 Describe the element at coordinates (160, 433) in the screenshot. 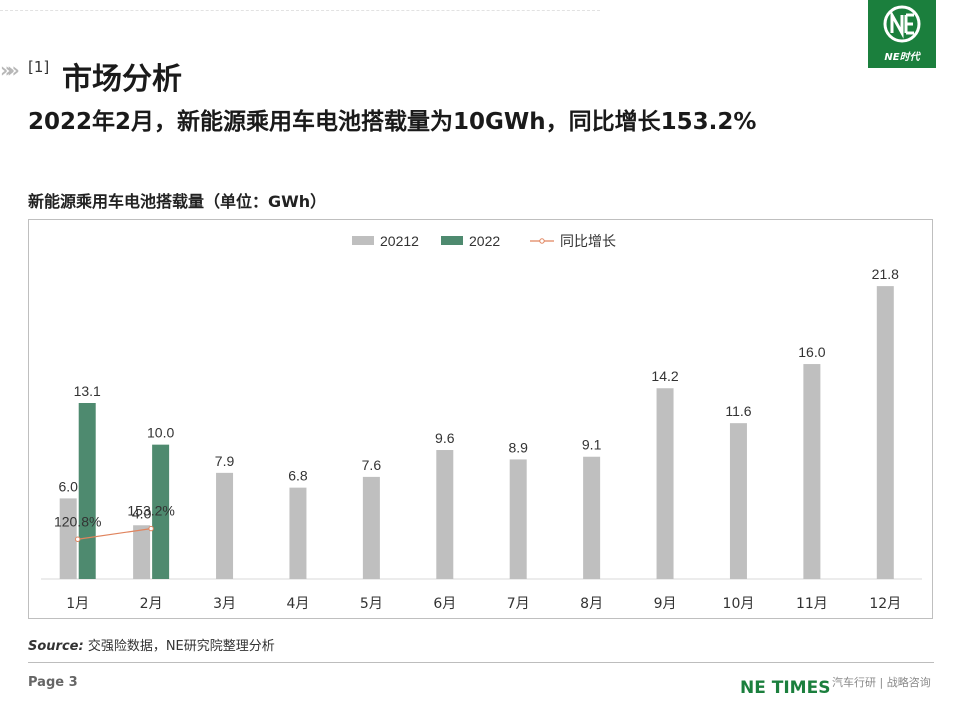

I see `data-label-2022-1: 10.0` at that location.